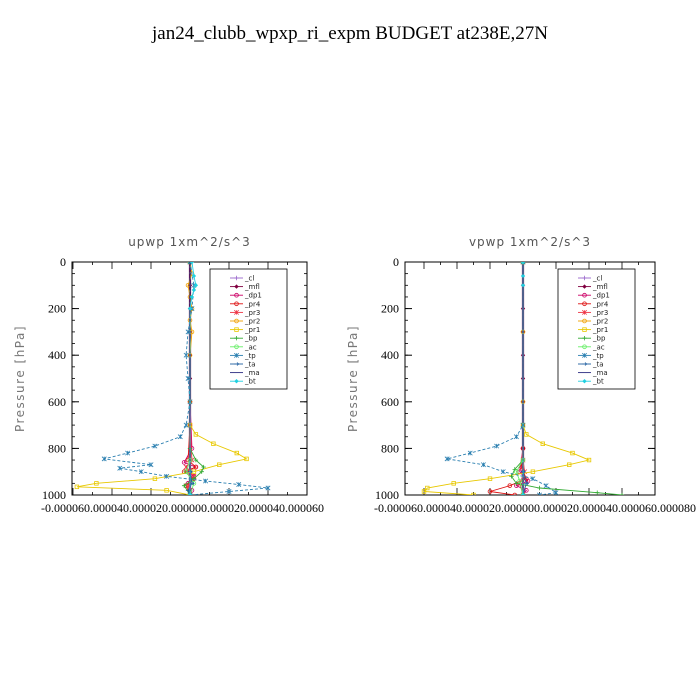 The height and width of the screenshot is (700, 700). I want to click on y-tick-label: 200, so click(390, 309).